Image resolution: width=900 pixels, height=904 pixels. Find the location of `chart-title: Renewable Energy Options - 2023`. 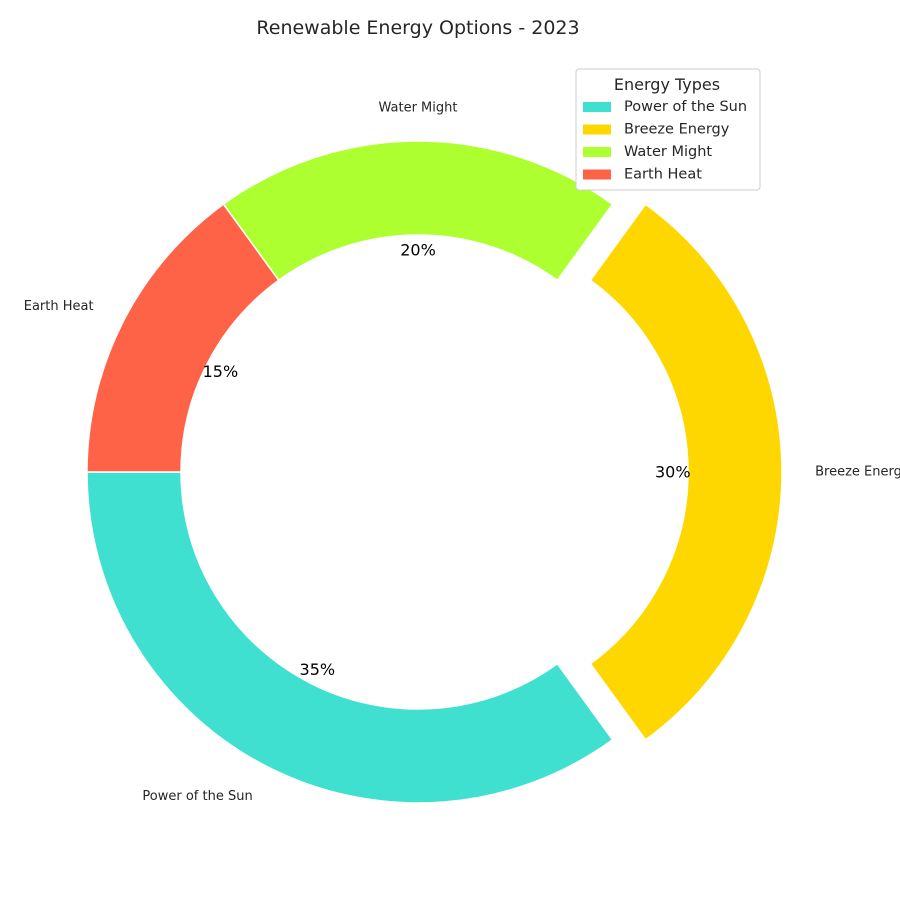

chart-title: Renewable Energy Options - 2023 is located at coordinates (417, 28).